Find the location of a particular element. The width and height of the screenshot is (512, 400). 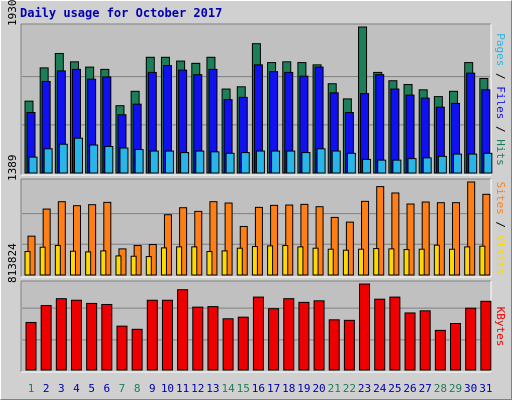

axis-label-part: Pages is located at coordinates (500, 49).